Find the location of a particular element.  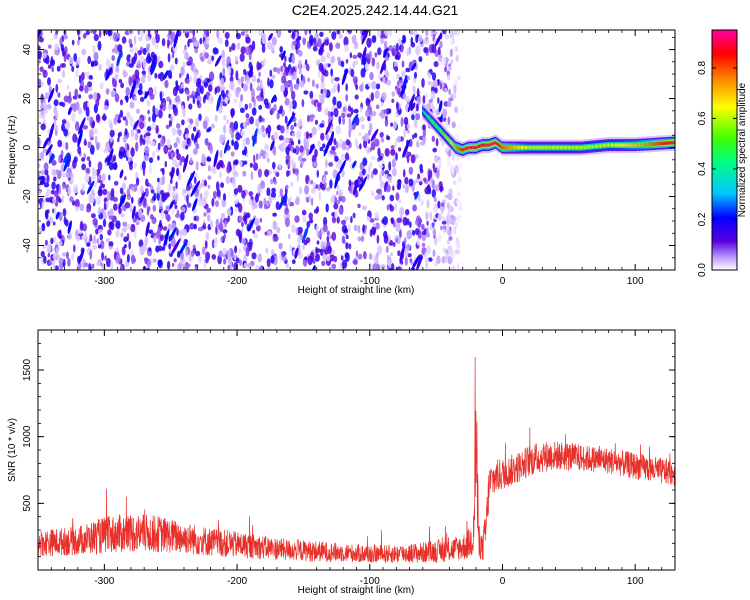

colorbar-tick-label: 0.4 is located at coordinates (702, 169).